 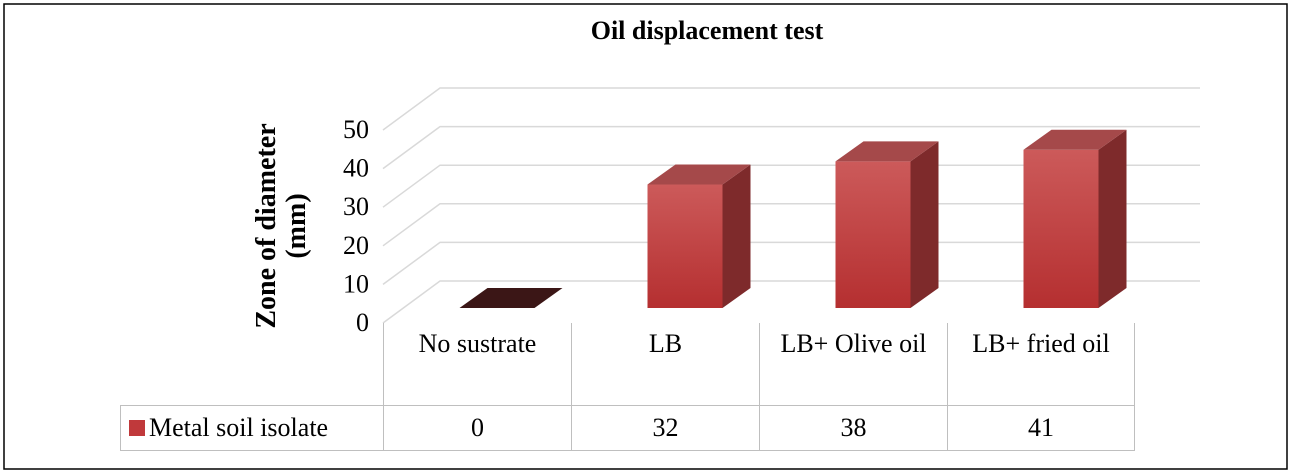 I want to click on y-tick-label: 30, so click(x=356, y=206).